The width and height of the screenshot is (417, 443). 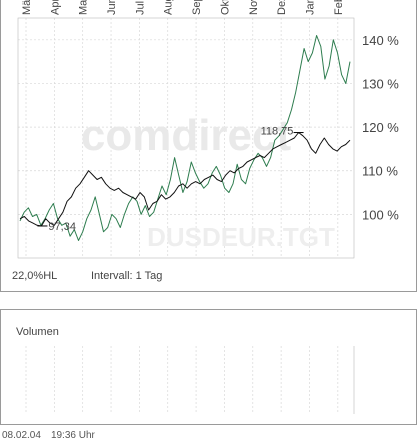 What do you see at coordinates (380, 127) in the screenshot?
I see `y-tick-label: 120 %` at bounding box center [380, 127].